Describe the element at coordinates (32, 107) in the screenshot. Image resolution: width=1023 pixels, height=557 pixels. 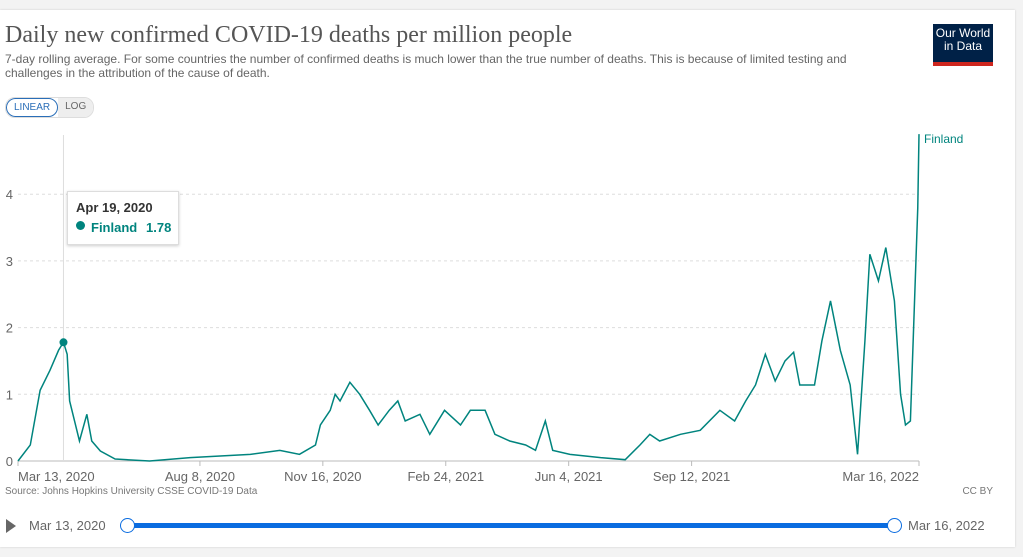
I see `linear-button: LINEAR` at that location.